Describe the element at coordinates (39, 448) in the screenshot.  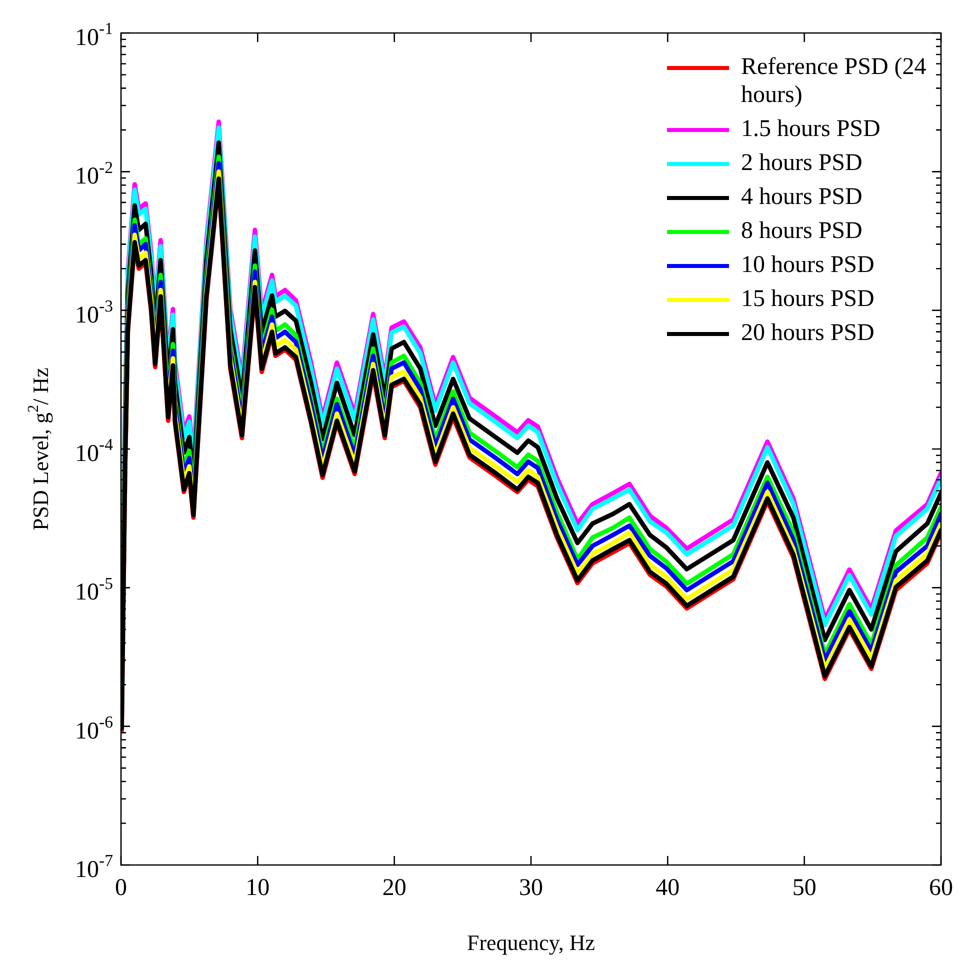
I see `y-axis-title: PSD Level, g2/ Hz` at that location.